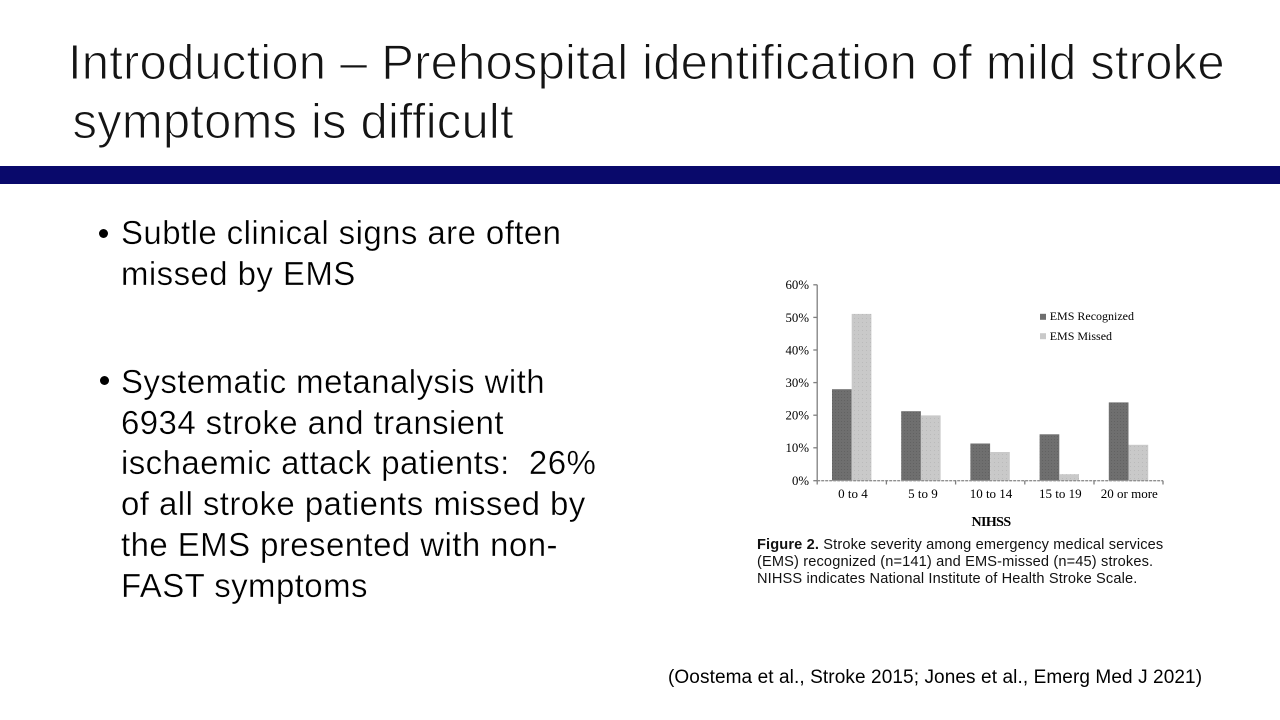 This screenshot has height=720, width=1280. Describe the element at coordinates (991, 522) in the screenshot. I see `svg-text: NIHSS` at that location.